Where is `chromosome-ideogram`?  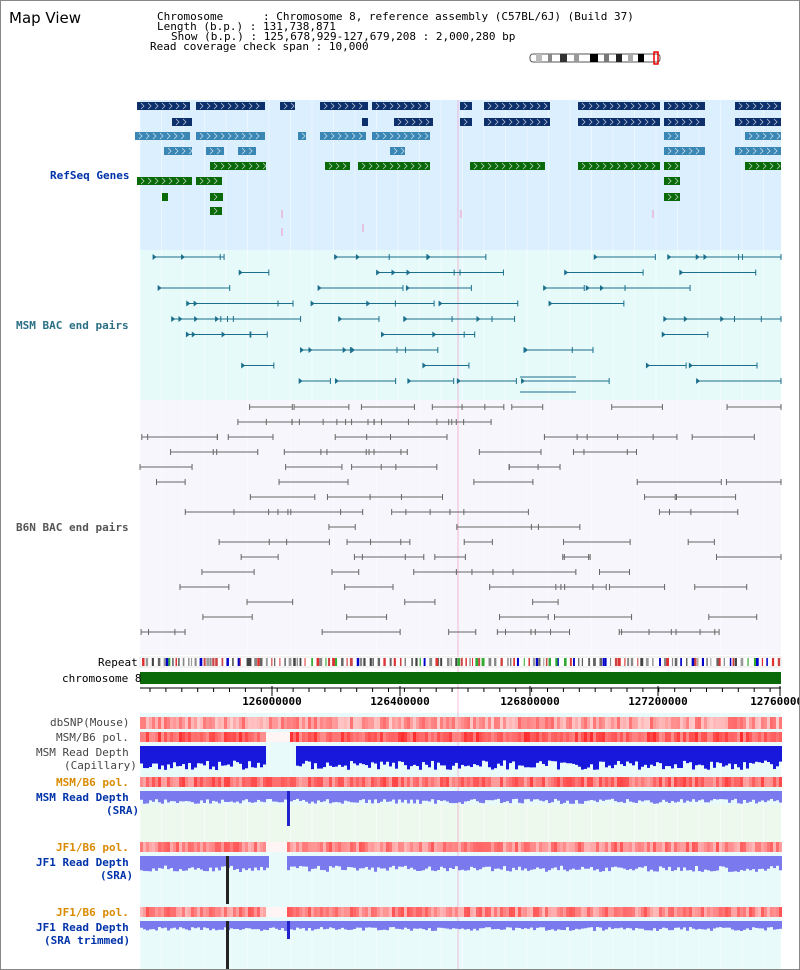 chromosome-ideogram is located at coordinates (595, 58).